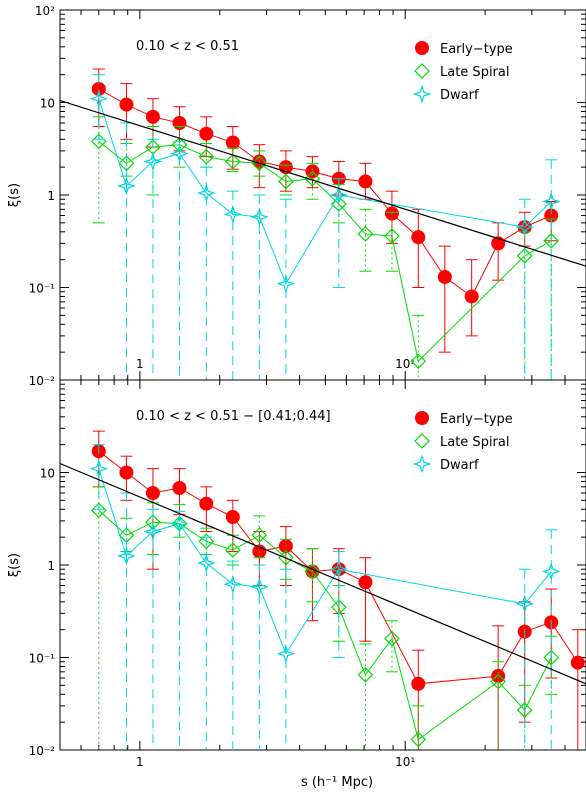  I want to click on x-axis-label: s (h⁻¹ Mpc), so click(337, 782).